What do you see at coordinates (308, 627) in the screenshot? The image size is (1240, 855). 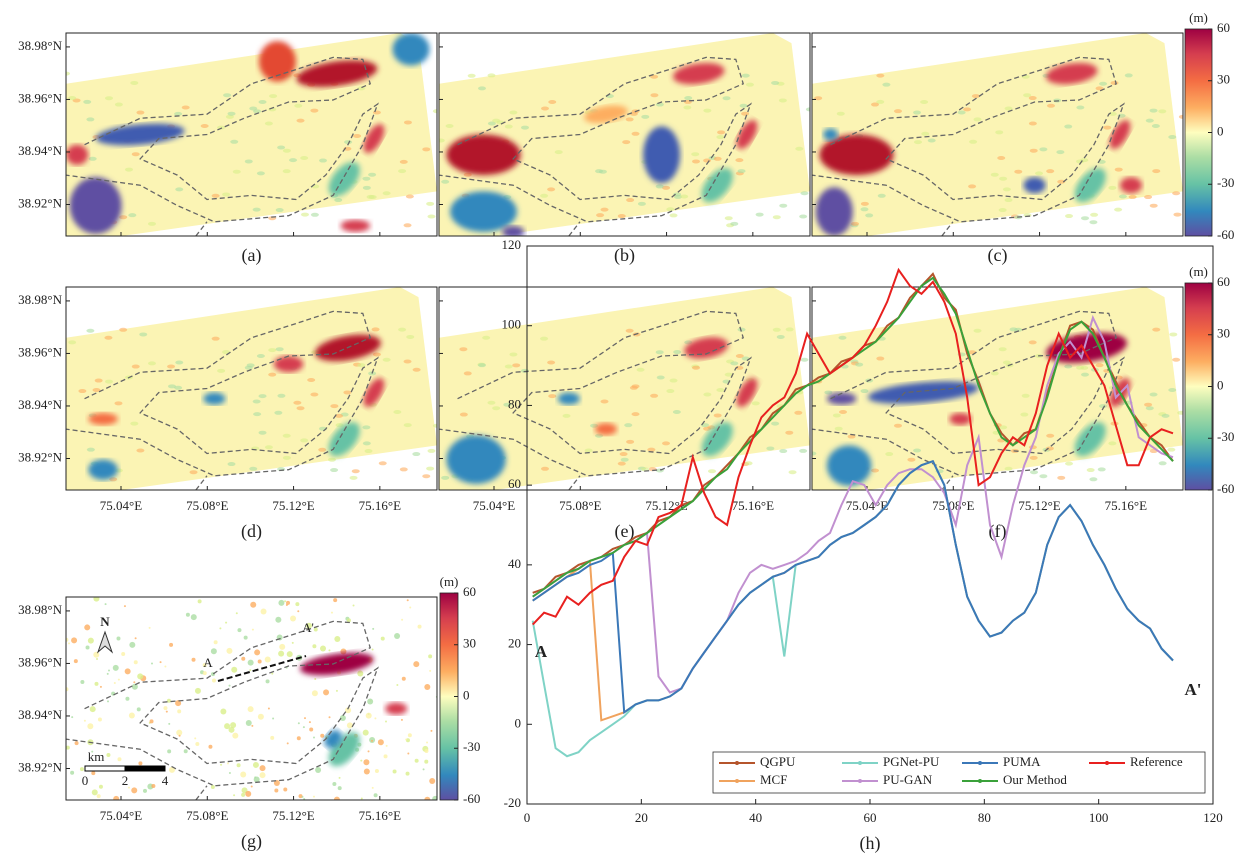 I see `profile-end: A'` at bounding box center [308, 627].